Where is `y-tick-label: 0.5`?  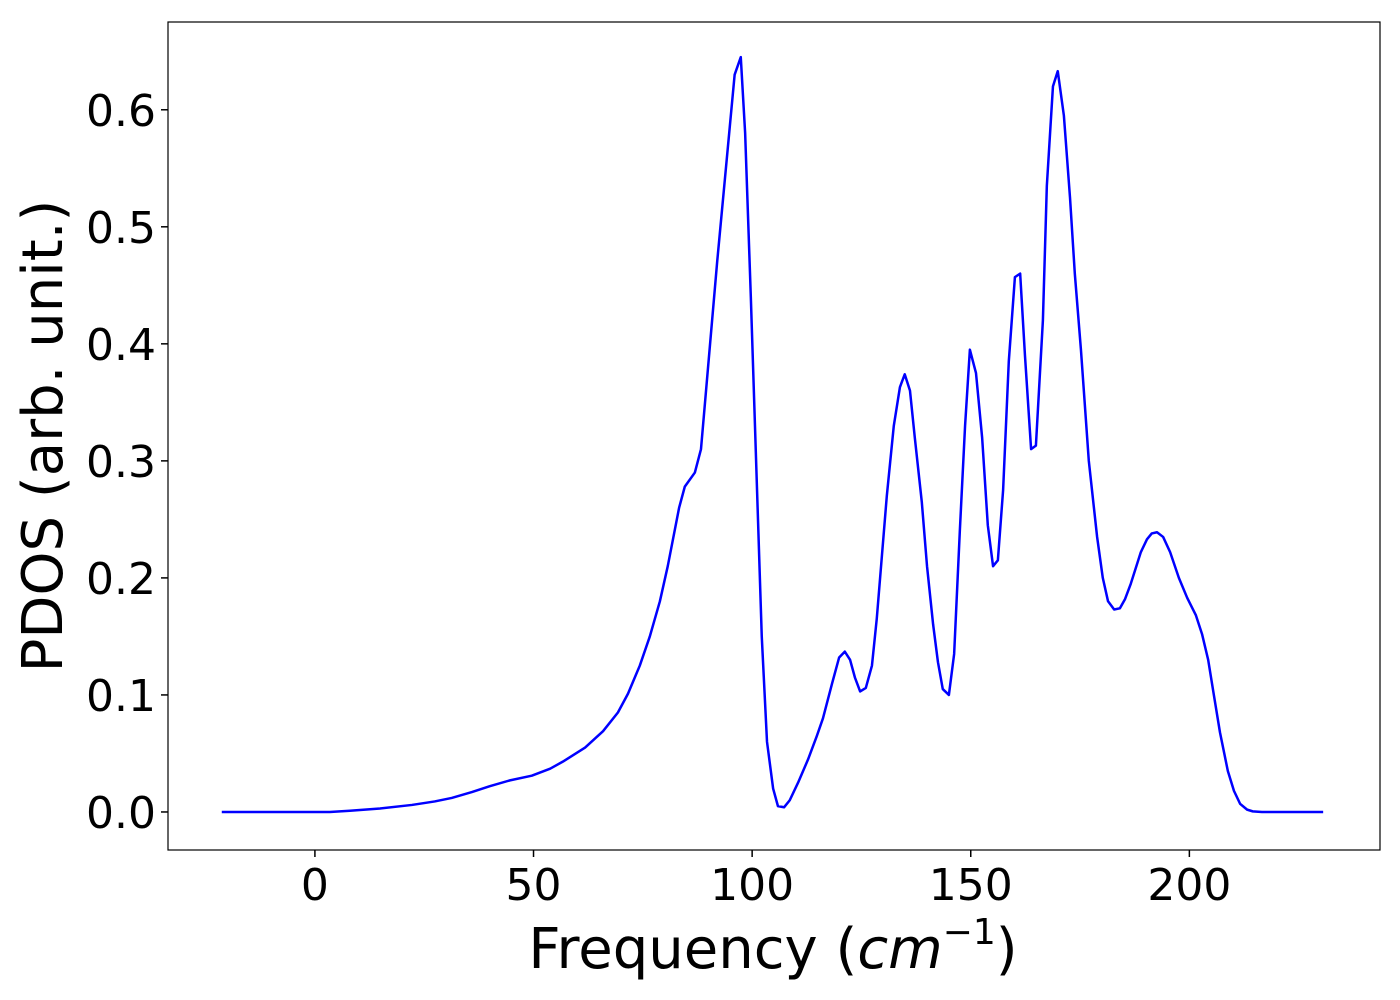 y-tick-label: 0.5 is located at coordinates (121, 228).